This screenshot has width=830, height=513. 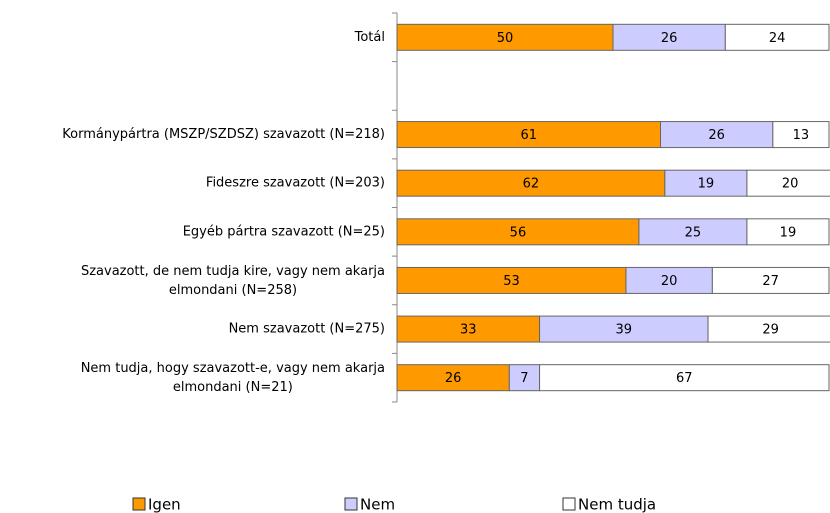 I want to click on legend-item: Nem, so click(x=369, y=504).